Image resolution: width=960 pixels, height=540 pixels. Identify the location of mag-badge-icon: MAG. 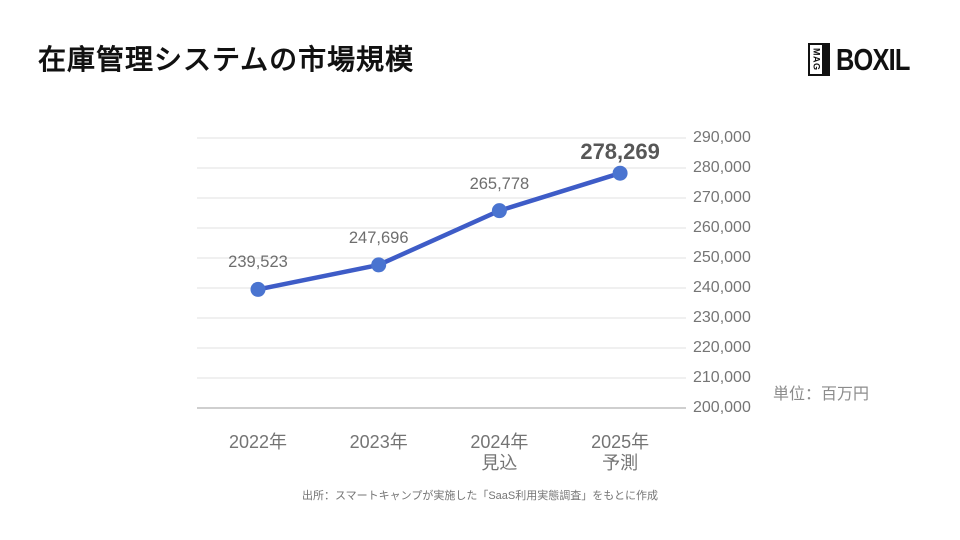
(819, 59).